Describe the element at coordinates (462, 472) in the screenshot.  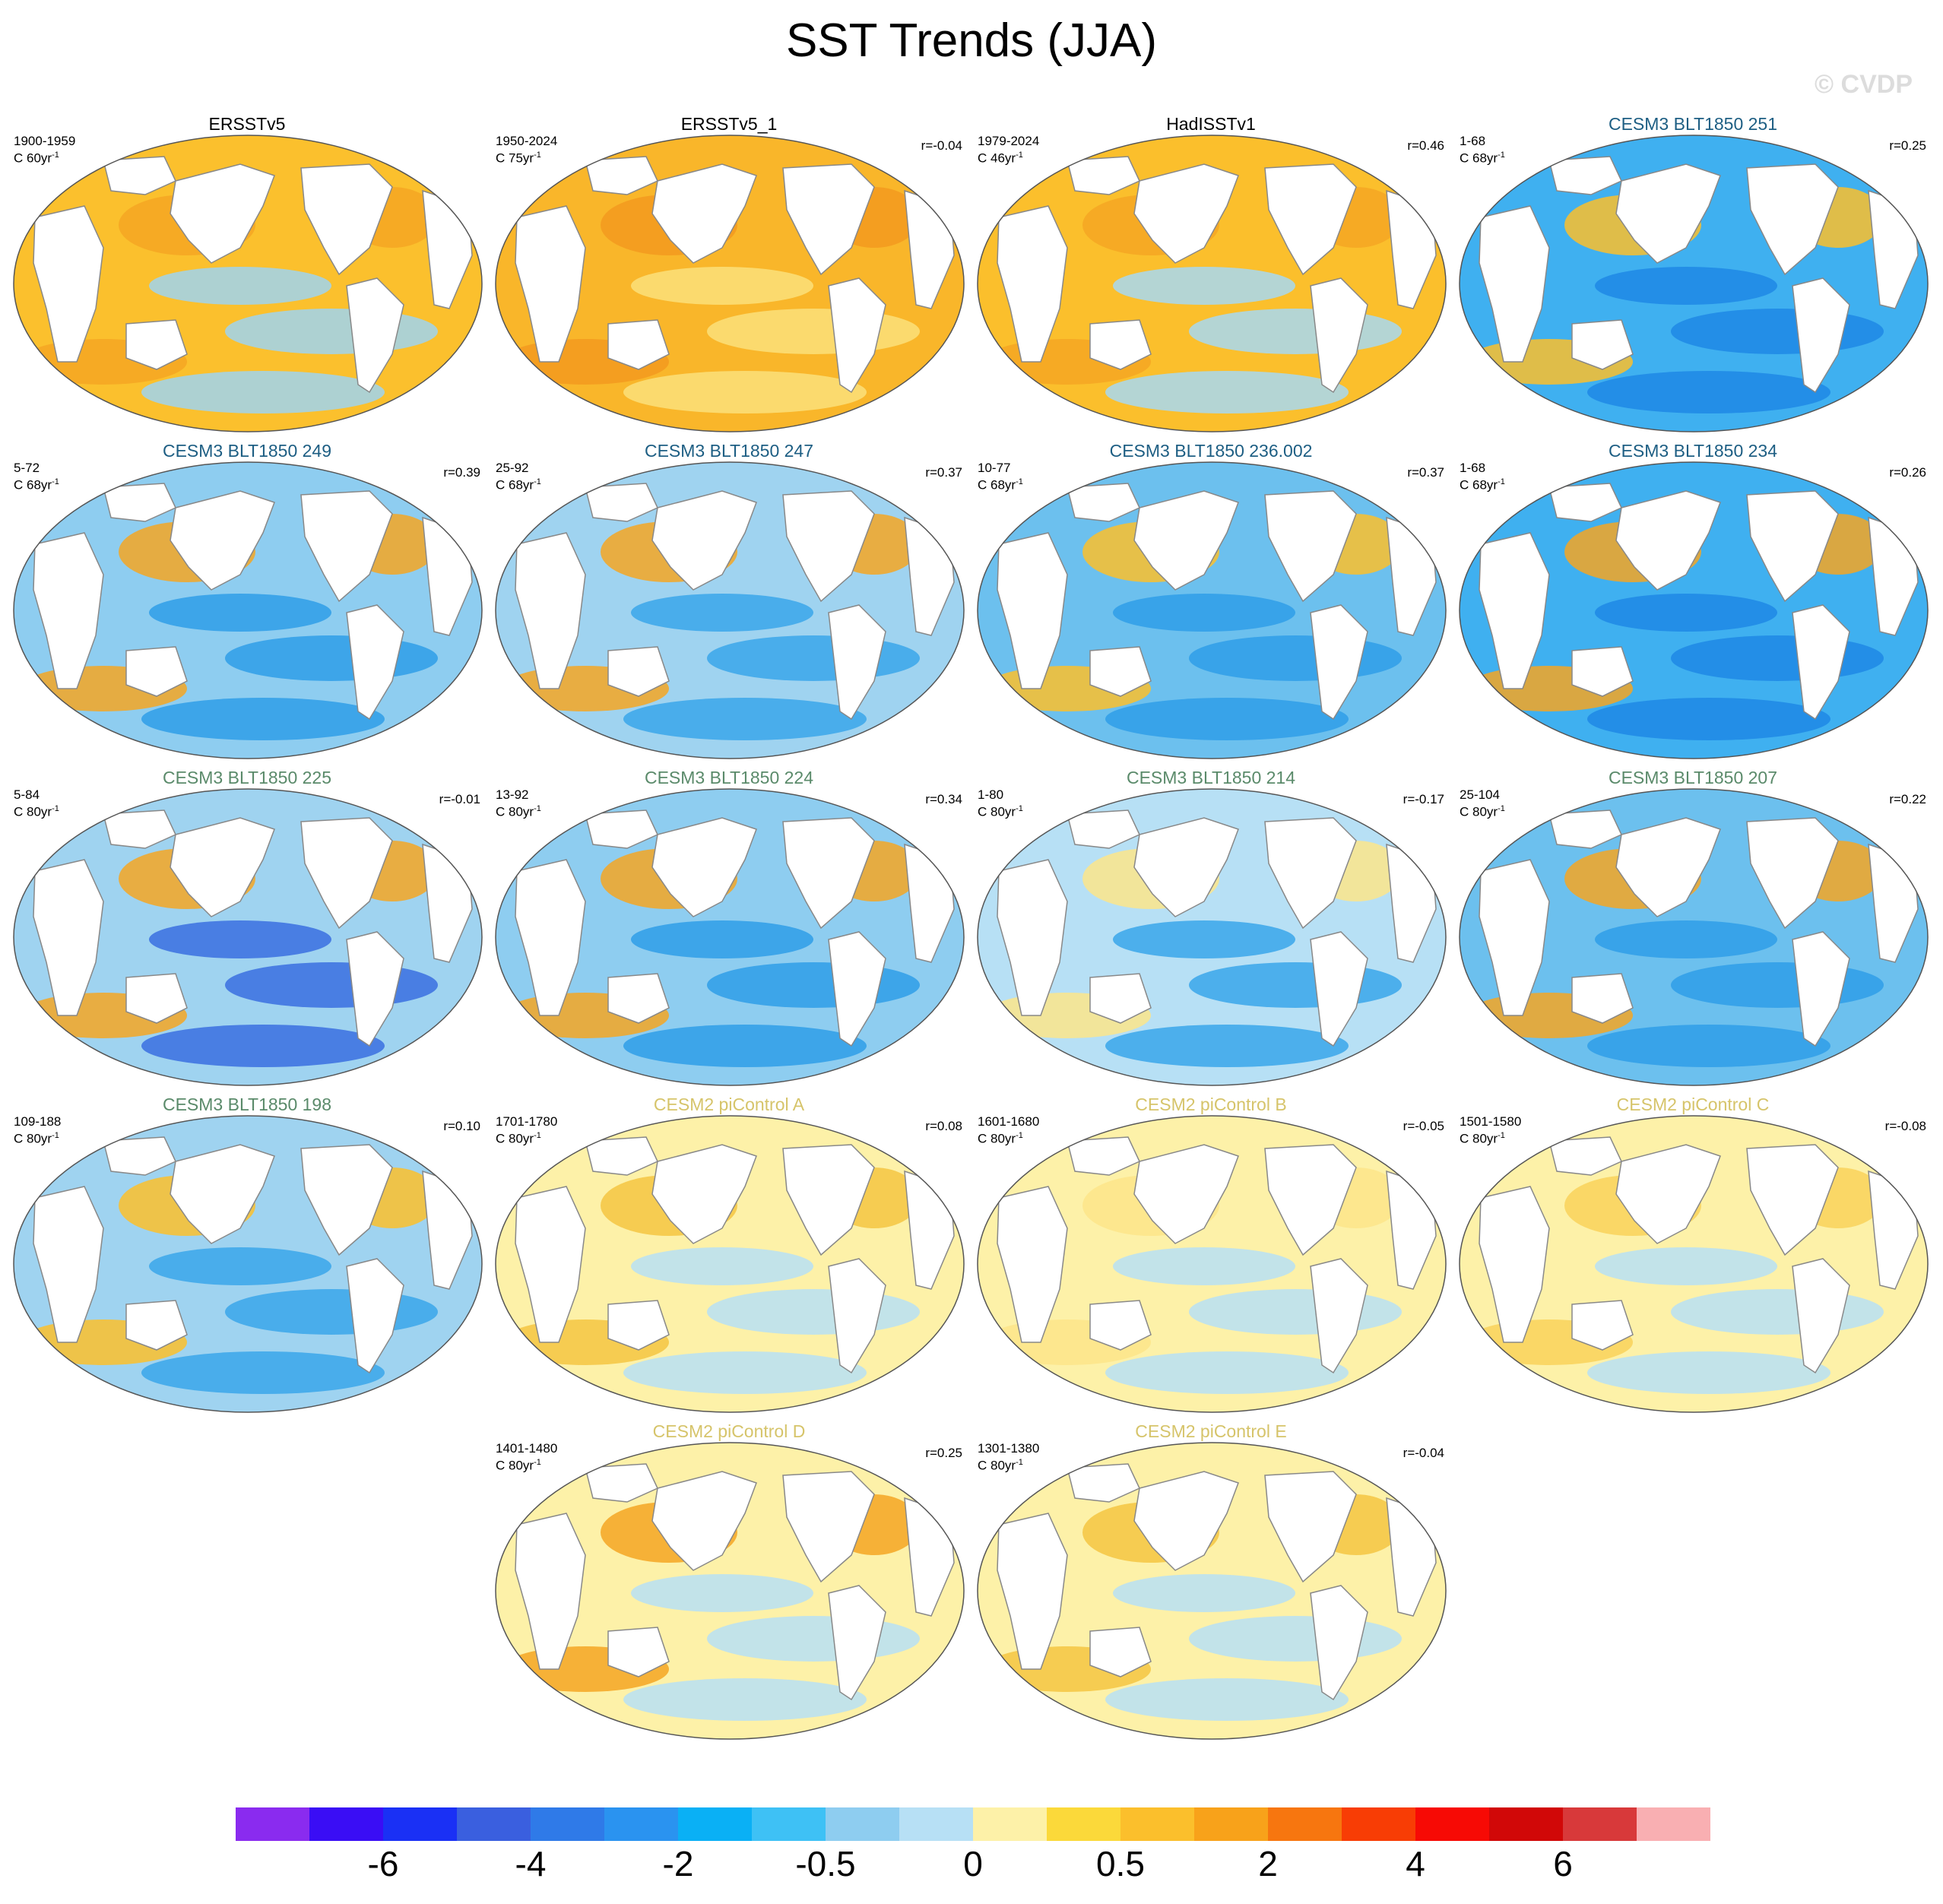
I see `panel-correlation: r=0.39` at that location.